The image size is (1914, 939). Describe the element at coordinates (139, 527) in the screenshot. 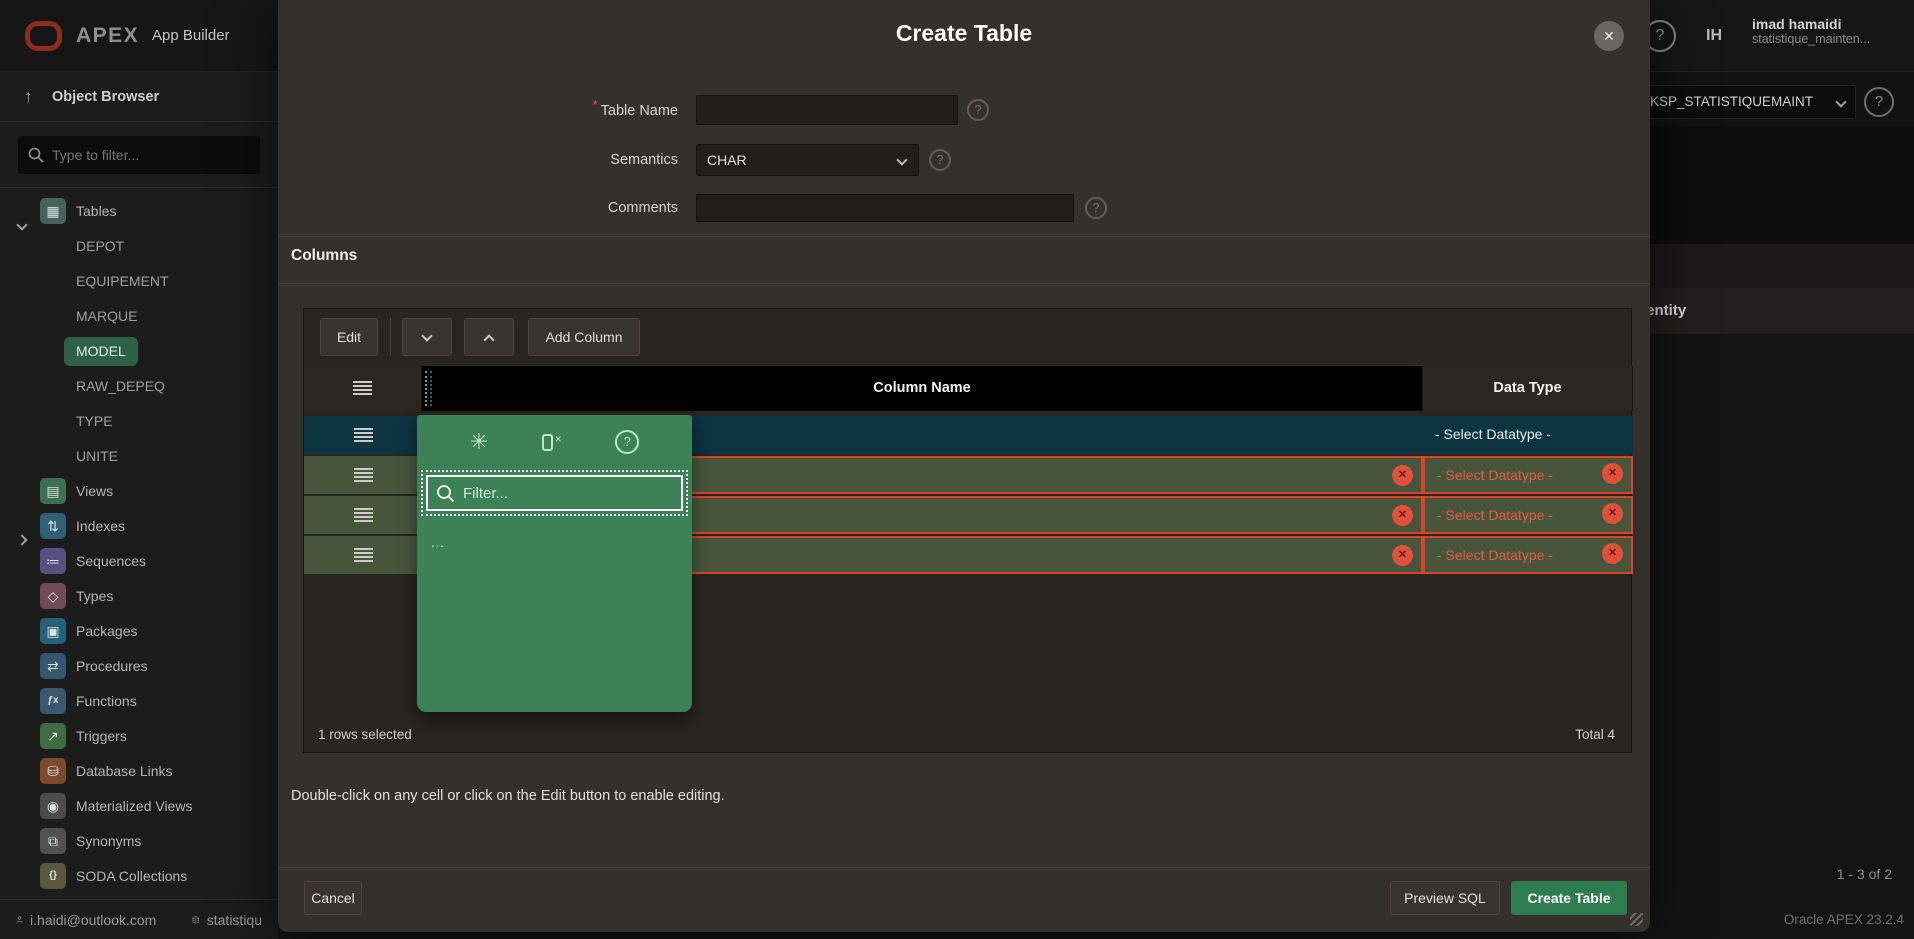

I see `sidebar-item-indexes: ⇅ Indexes` at that location.